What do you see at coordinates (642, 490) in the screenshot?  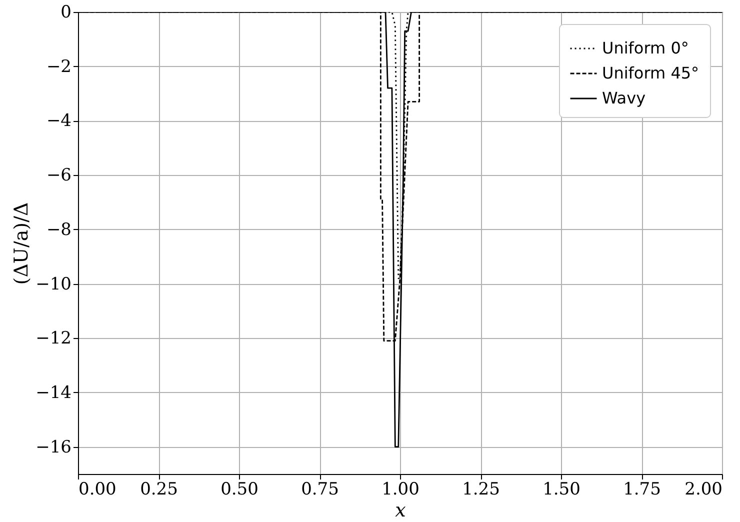 I see `x-tick-label: 1.75` at bounding box center [642, 490].